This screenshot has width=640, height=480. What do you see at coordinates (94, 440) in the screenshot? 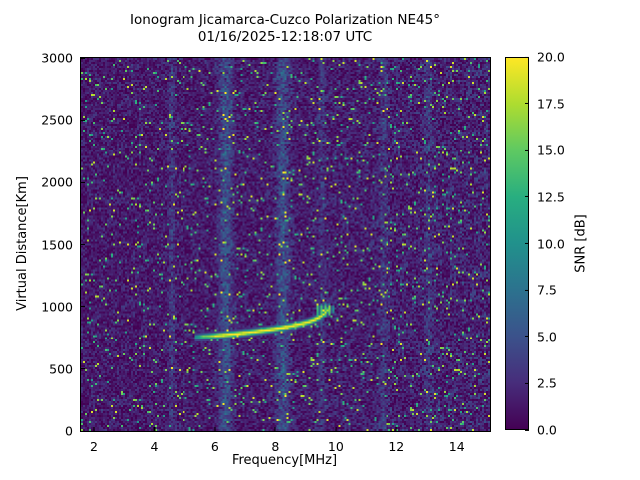
I see `x-tick: 2` at bounding box center [94, 440].